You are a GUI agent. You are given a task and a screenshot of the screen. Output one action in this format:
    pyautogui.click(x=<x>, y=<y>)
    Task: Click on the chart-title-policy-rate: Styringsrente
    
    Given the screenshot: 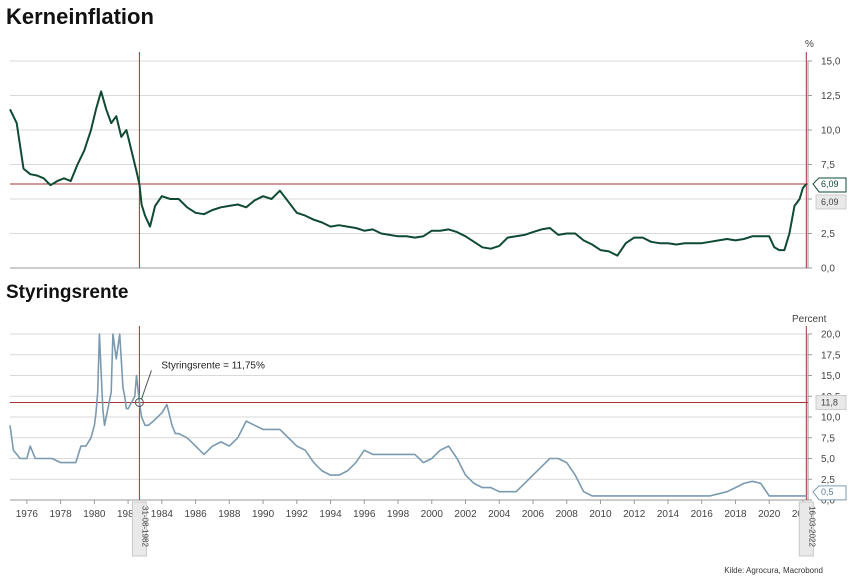 What is the action you would take?
    pyautogui.click(x=67, y=292)
    